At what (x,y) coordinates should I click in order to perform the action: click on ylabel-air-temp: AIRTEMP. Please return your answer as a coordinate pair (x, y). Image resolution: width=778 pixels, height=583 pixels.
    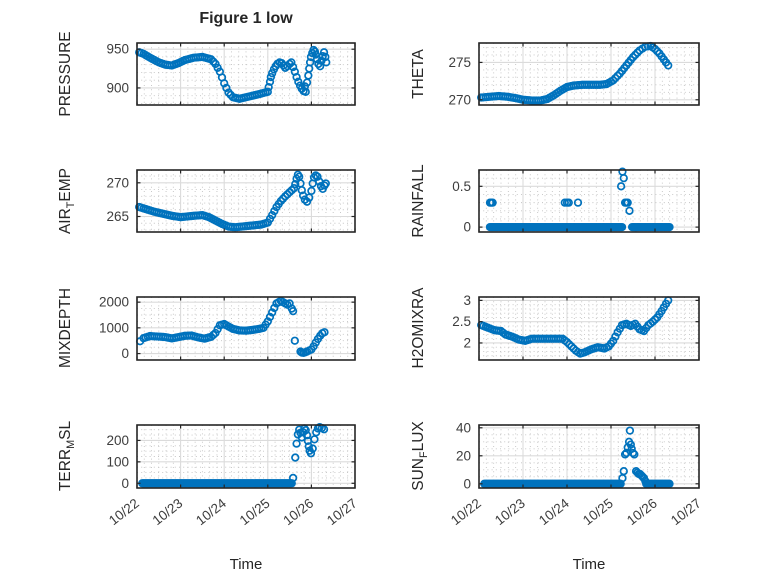
    Looking at the image, I should click on (67, 201).